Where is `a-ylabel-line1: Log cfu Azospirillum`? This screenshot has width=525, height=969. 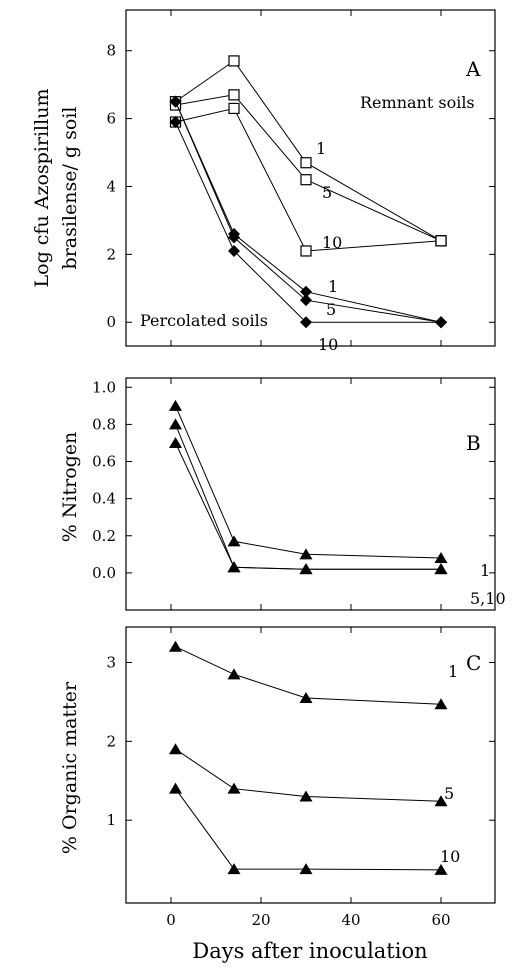
a-ylabel-line1: Log cfu Azospirillum is located at coordinates (42, 188).